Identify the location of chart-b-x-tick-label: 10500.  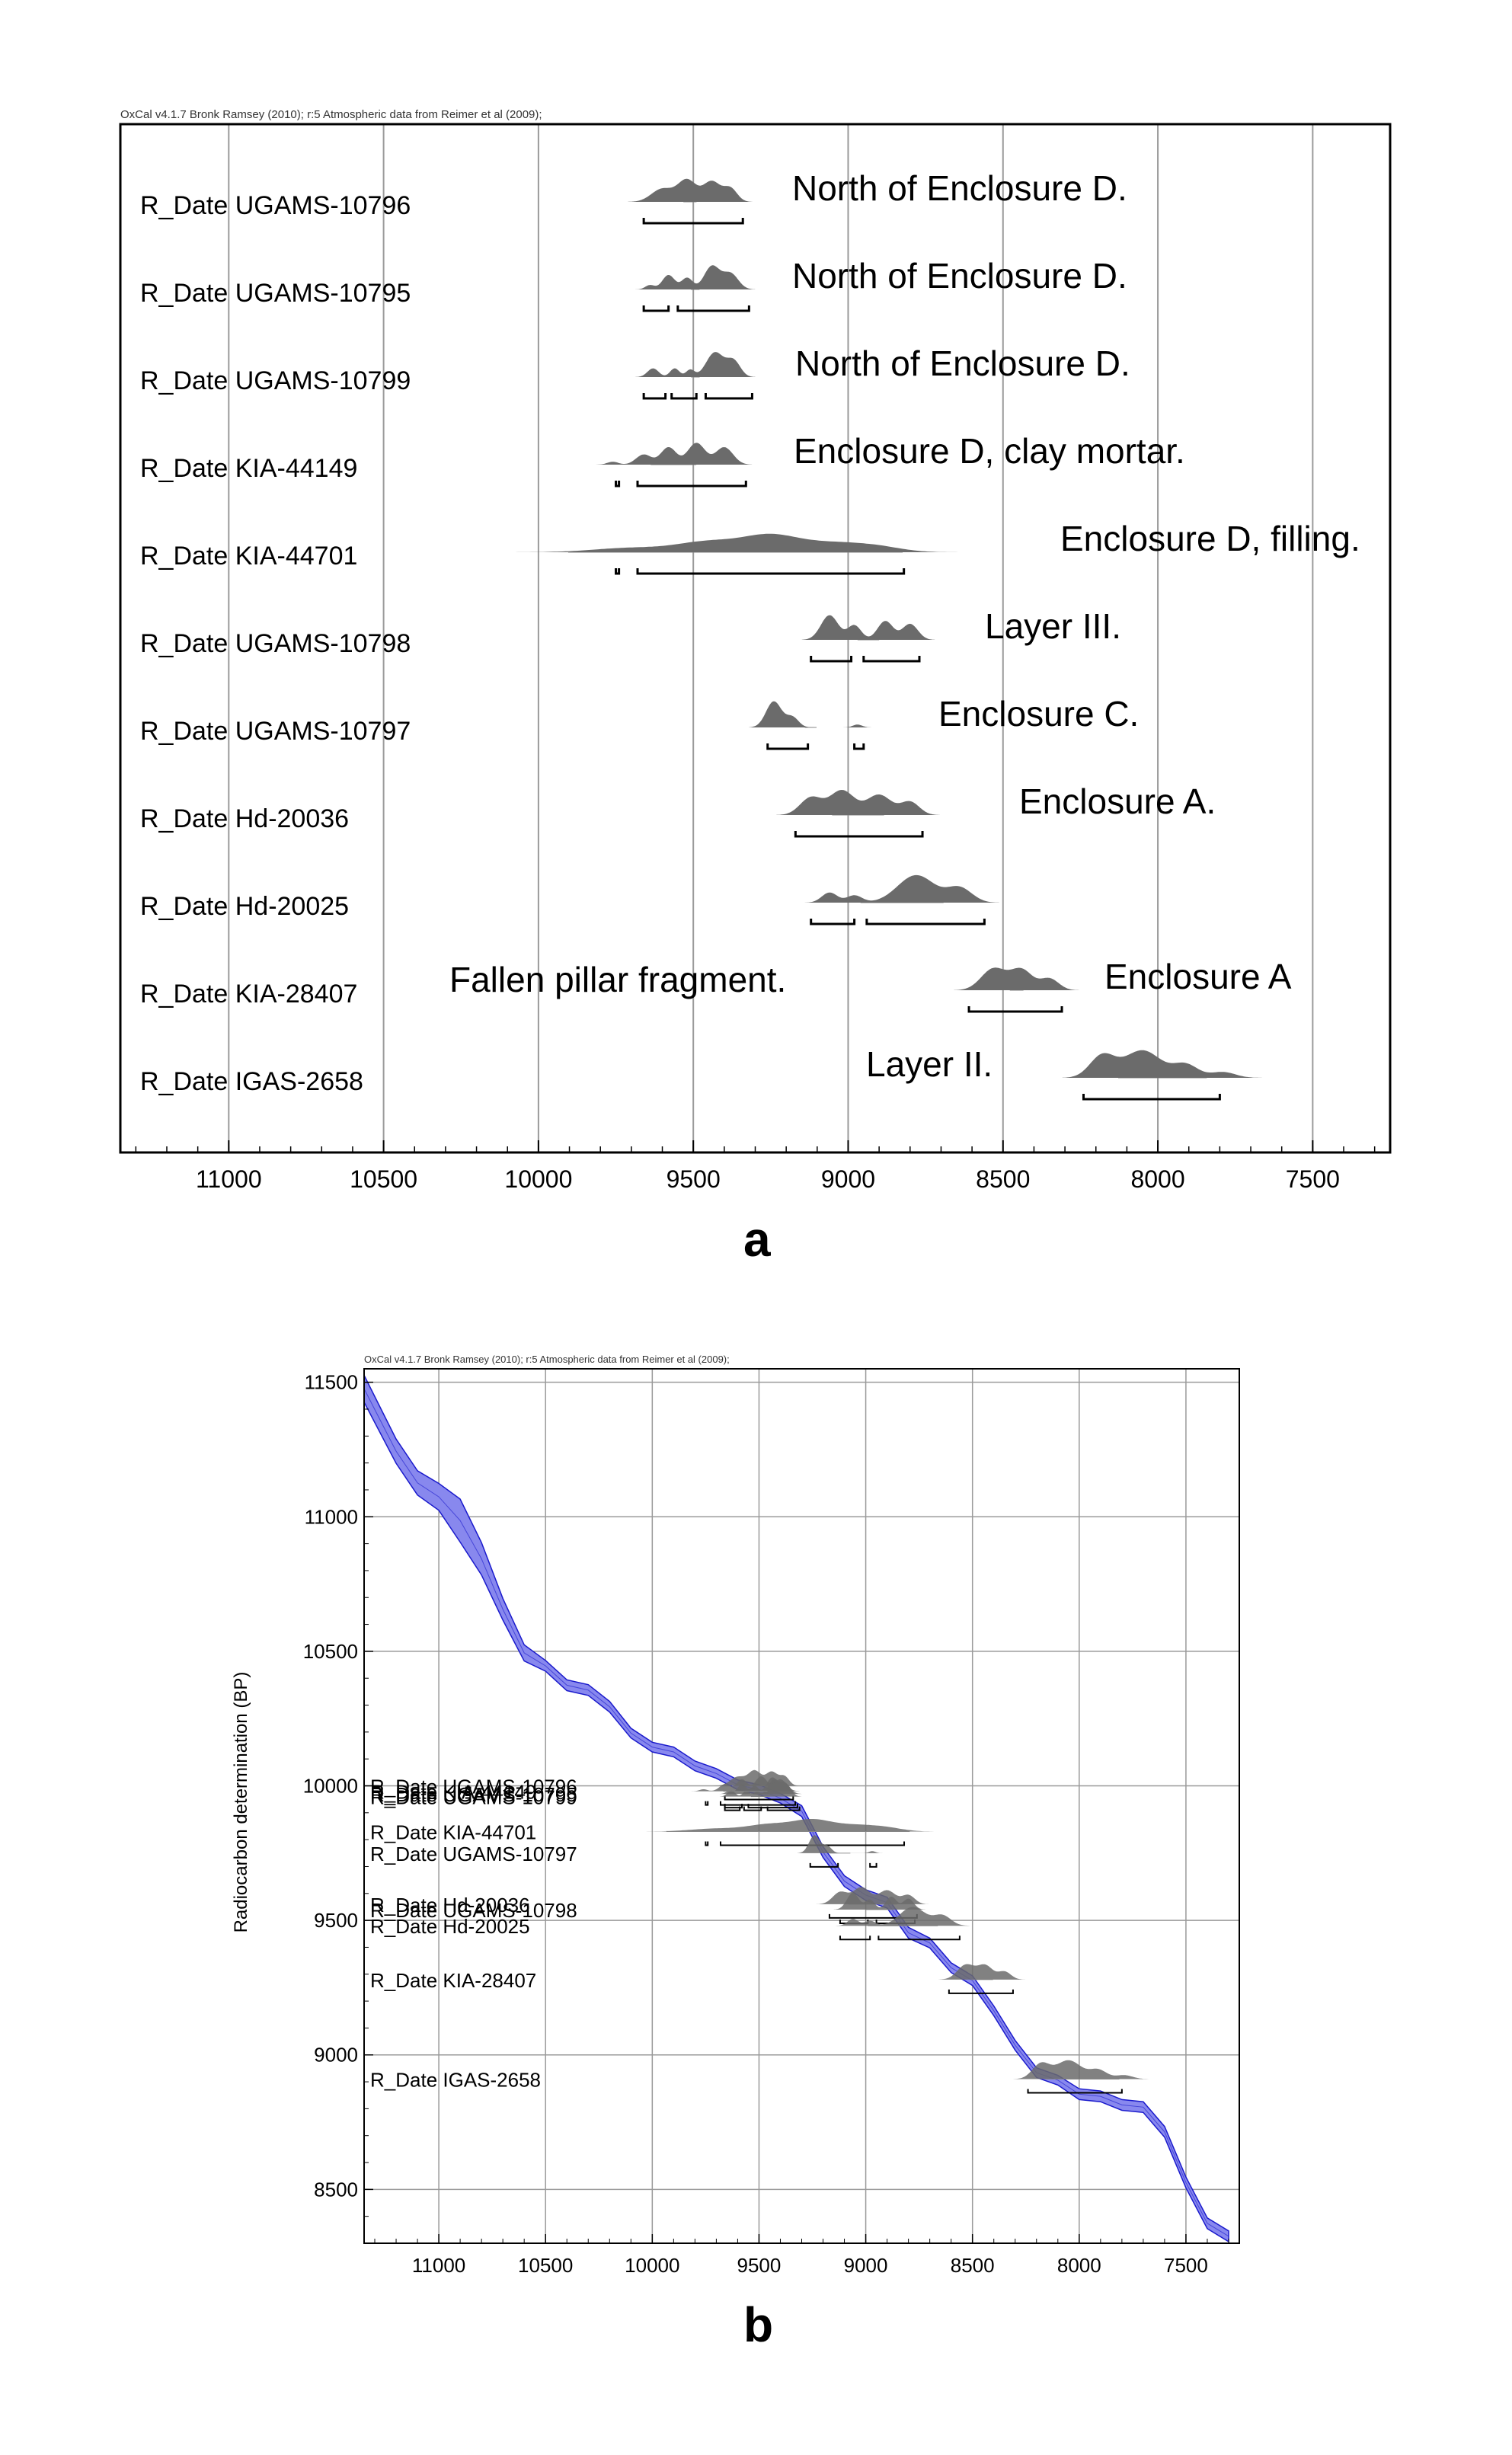
(545, 2265).